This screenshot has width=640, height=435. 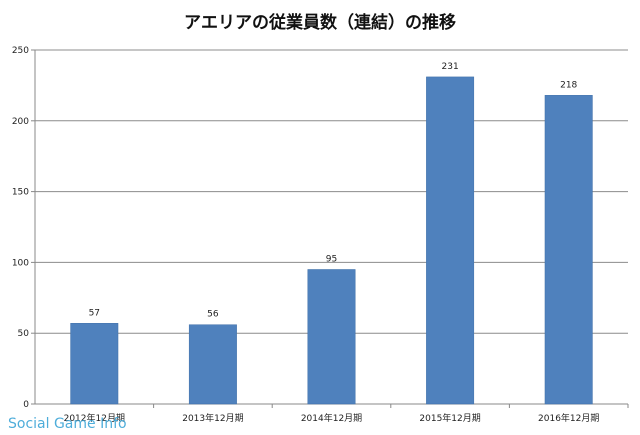 I want to click on y-tick-label: 150, so click(x=20, y=193).